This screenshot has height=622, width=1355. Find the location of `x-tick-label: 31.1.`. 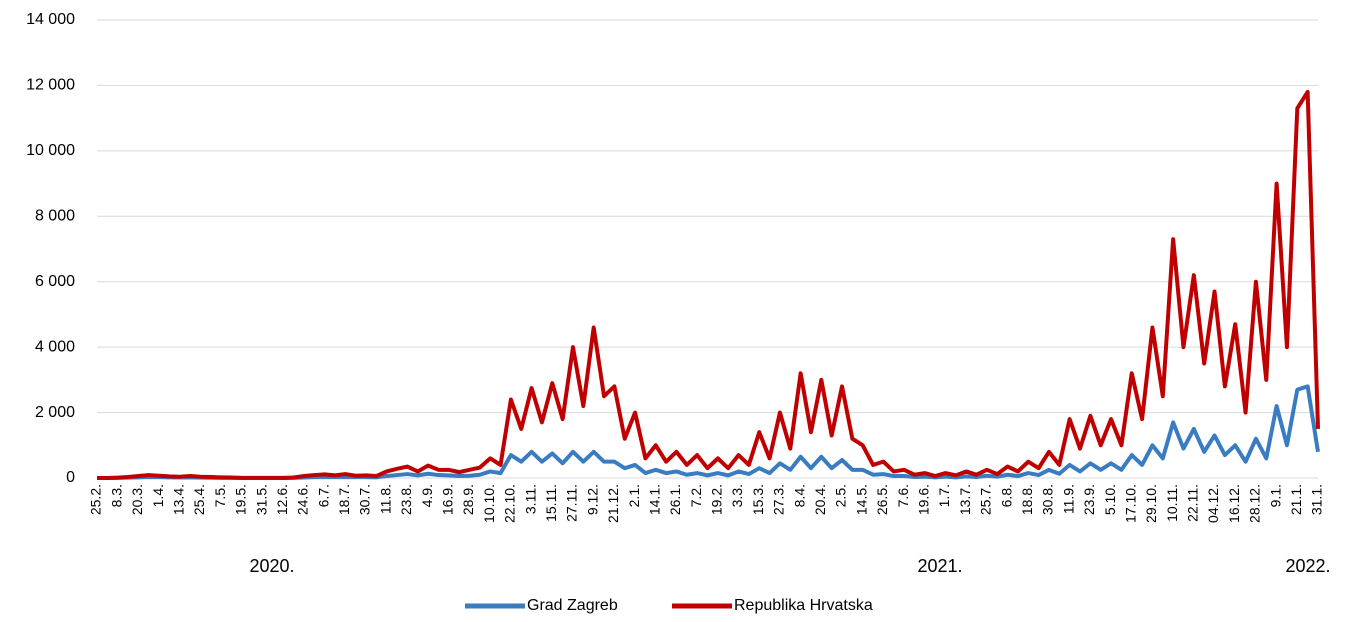

x-tick-label: 31.1. is located at coordinates (1317, 499).